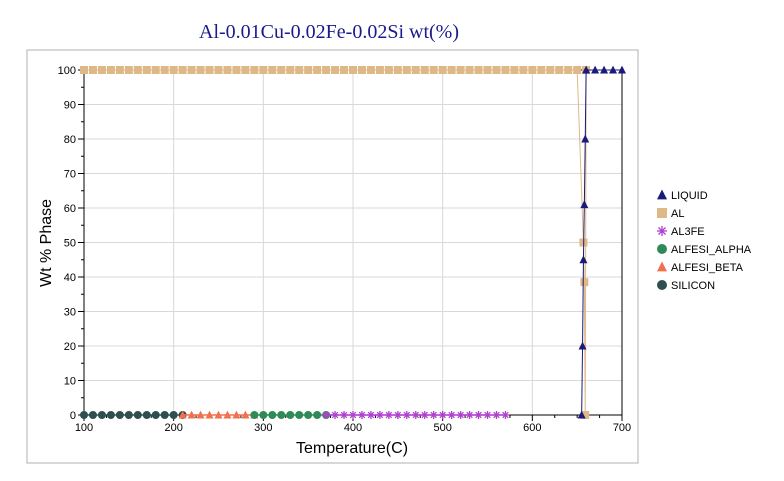 This screenshot has width=784, height=481. What do you see at coordinates (70, 313) in the screenshot?
I see `y-tick-label: 30` at bounding box center [70, 313].